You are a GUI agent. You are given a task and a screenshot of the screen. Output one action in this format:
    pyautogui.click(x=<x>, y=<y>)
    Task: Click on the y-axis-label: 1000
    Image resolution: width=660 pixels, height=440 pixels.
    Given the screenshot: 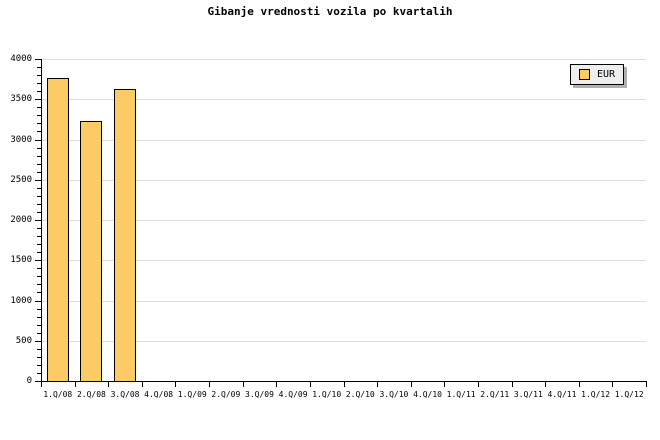 What is the action you would take?
    pyautogui.click(x=21, y=301)
    